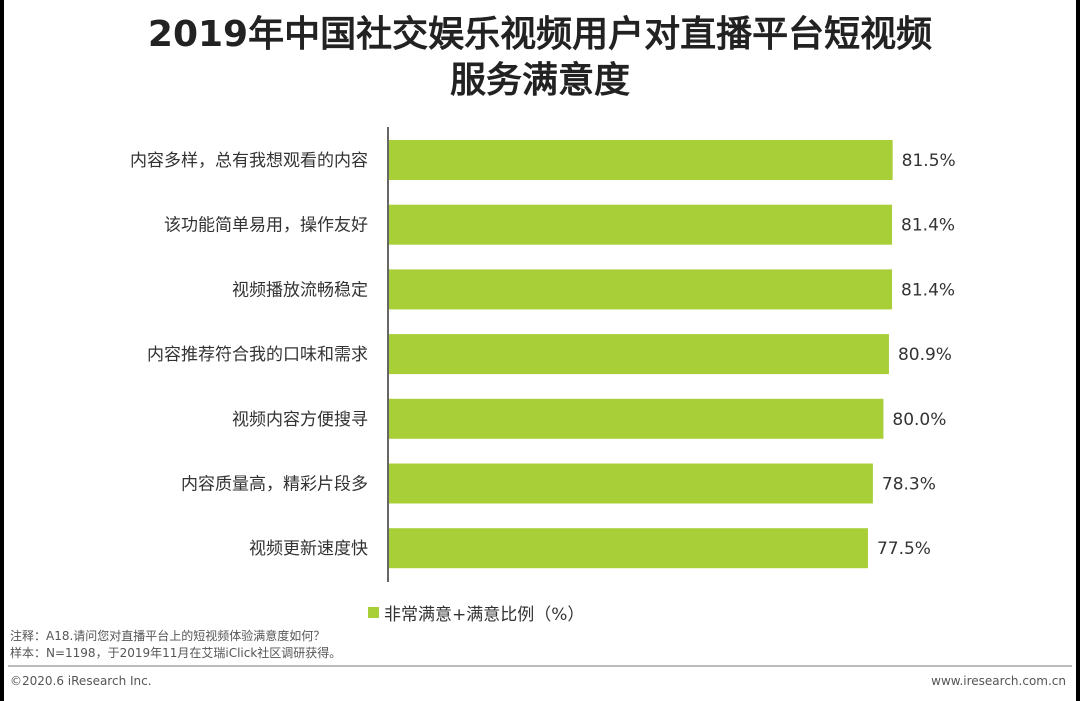 The image size is (1080, 701). Describe the element at coordinates (540, 34) in the screenshot. I see `chart-title-line-1: 2019年中国社交娱乐视频用户对直播平台短视频` at that location.